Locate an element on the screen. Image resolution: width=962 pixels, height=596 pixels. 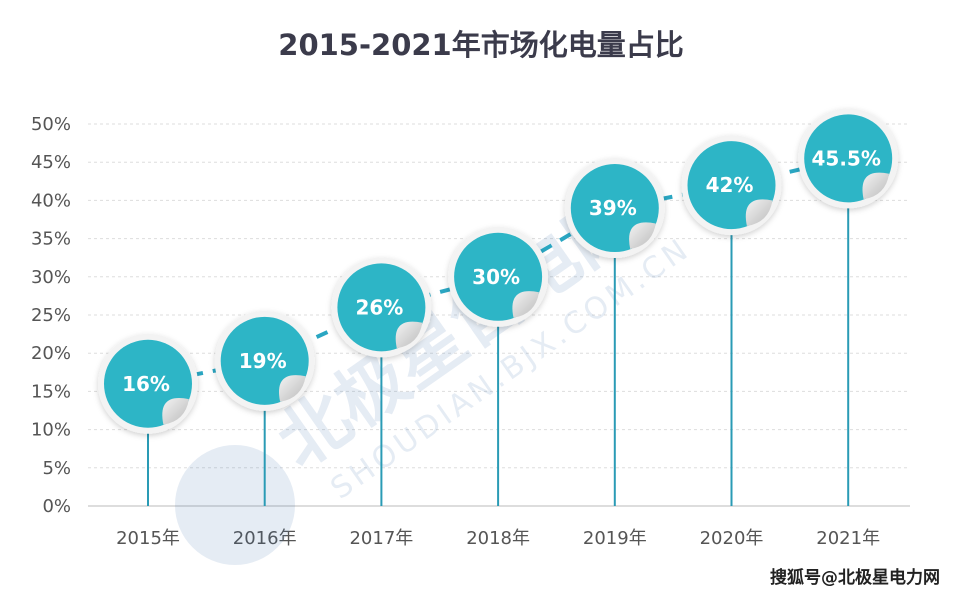
data-point: 26% is located at coordinates (381, 307).